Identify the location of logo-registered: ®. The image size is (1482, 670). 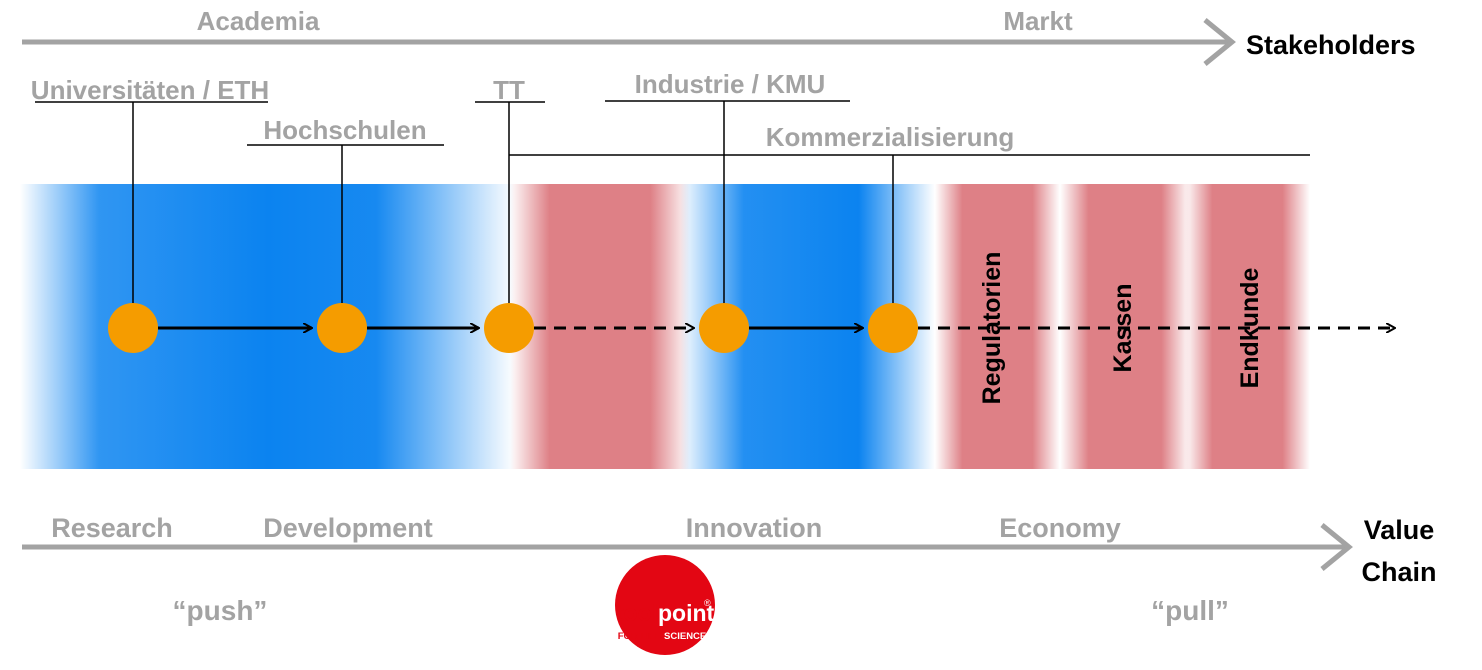
(707, 603).